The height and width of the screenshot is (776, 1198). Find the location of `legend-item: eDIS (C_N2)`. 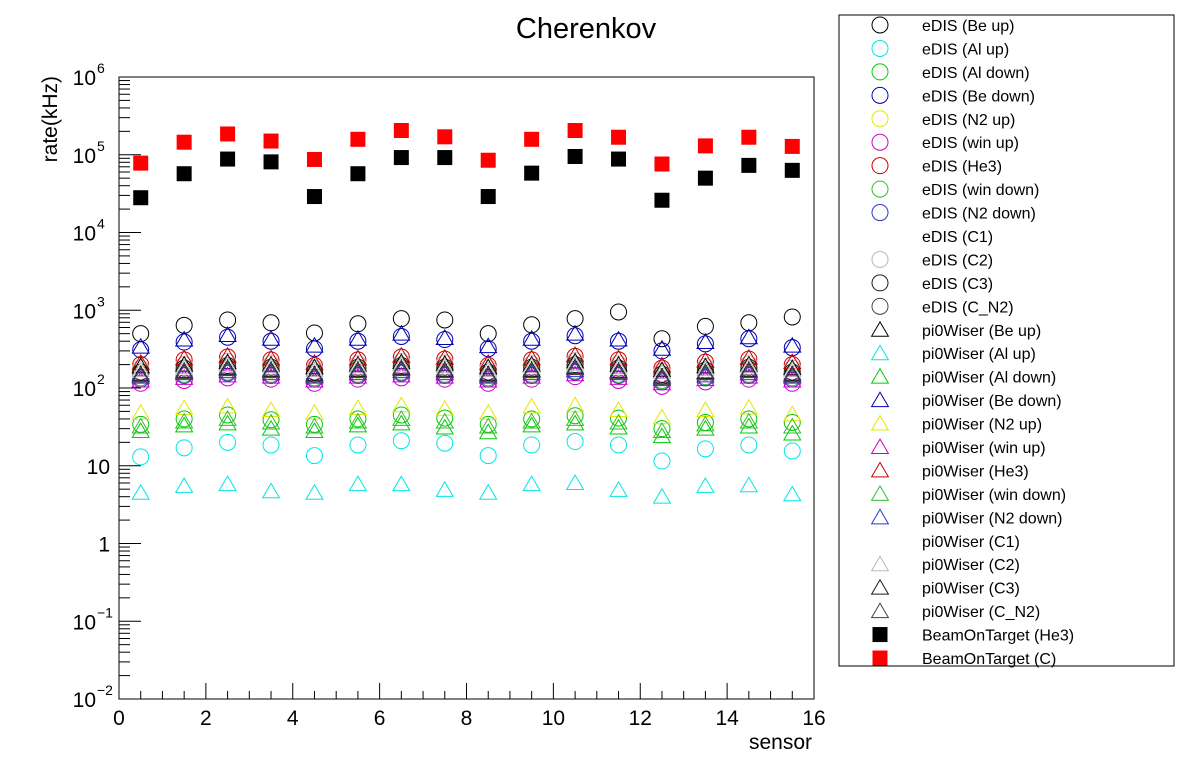

legend-item: eDIS (C_N2) is located at coordinates (942, 306).